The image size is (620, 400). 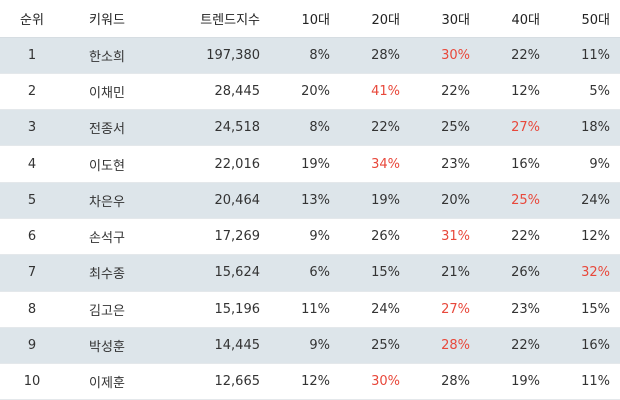 What do you see at coordinates (375, 164) in the screenshot?
I see `age-20s-cell: 34%` at bounding box center [375, 164].